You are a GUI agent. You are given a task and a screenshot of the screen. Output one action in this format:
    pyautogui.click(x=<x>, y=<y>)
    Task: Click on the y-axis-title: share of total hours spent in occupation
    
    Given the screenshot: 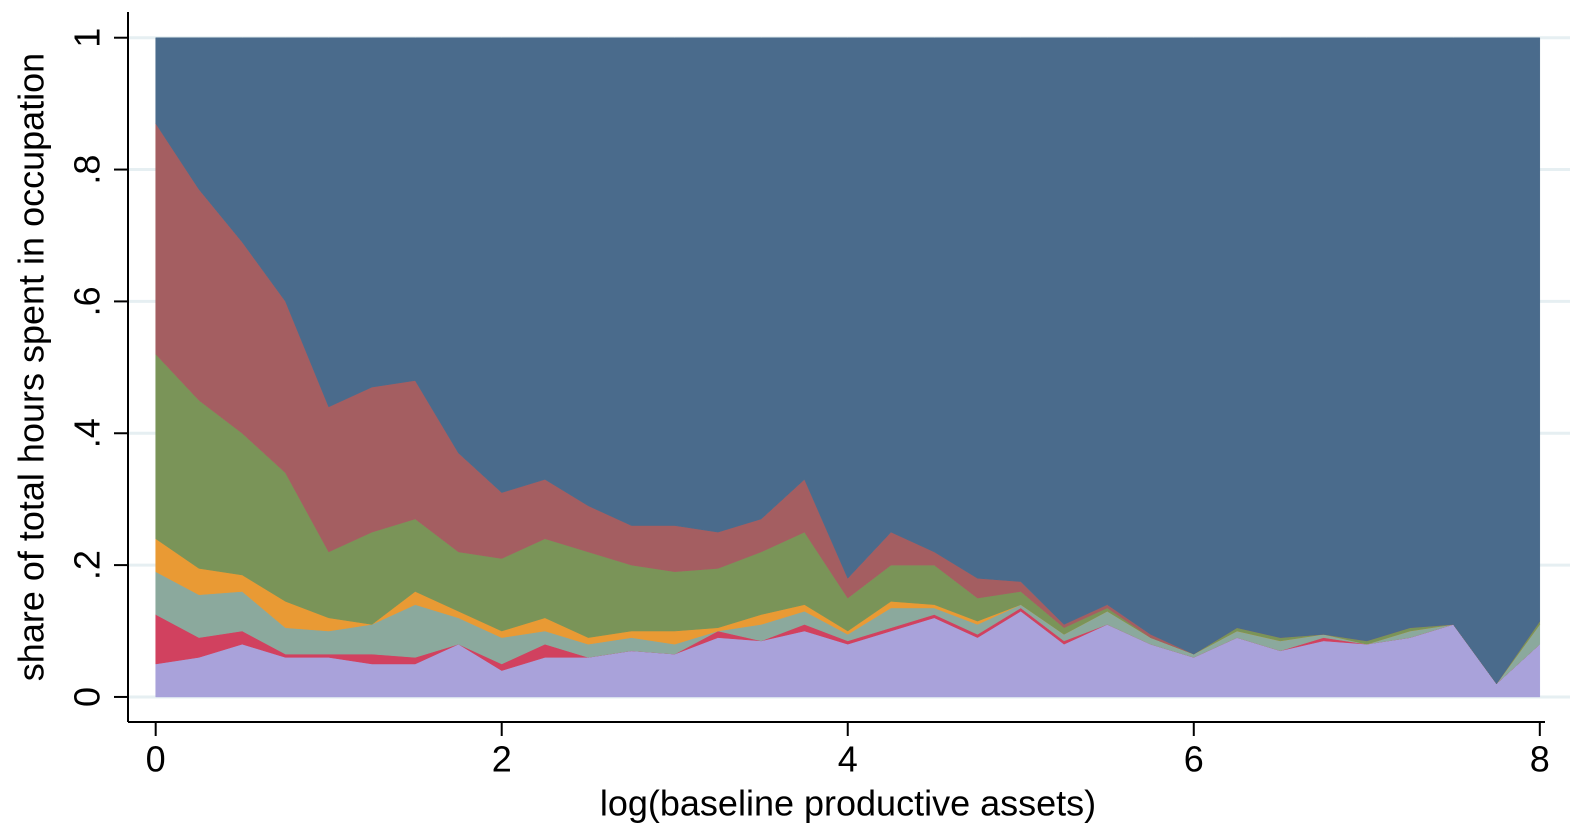 What is the action you would take?
    pyautogui.click(x=31, y=367)
    